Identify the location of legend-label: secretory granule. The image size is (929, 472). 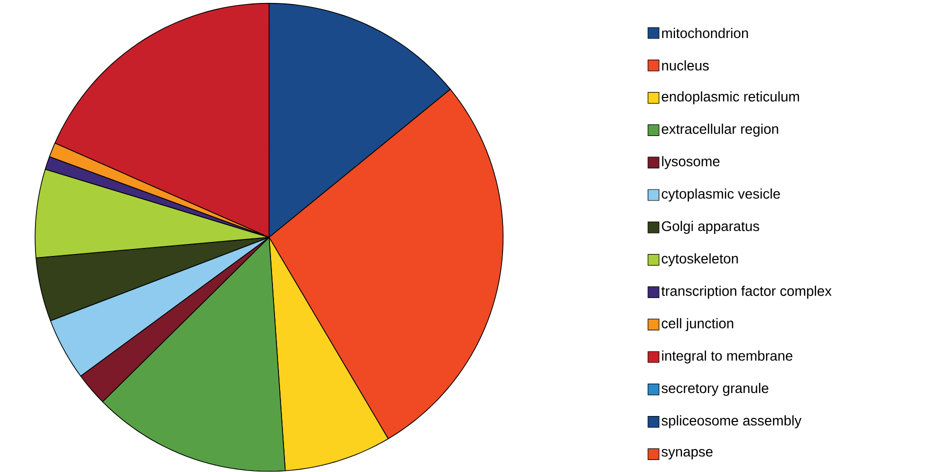
(715, 389).